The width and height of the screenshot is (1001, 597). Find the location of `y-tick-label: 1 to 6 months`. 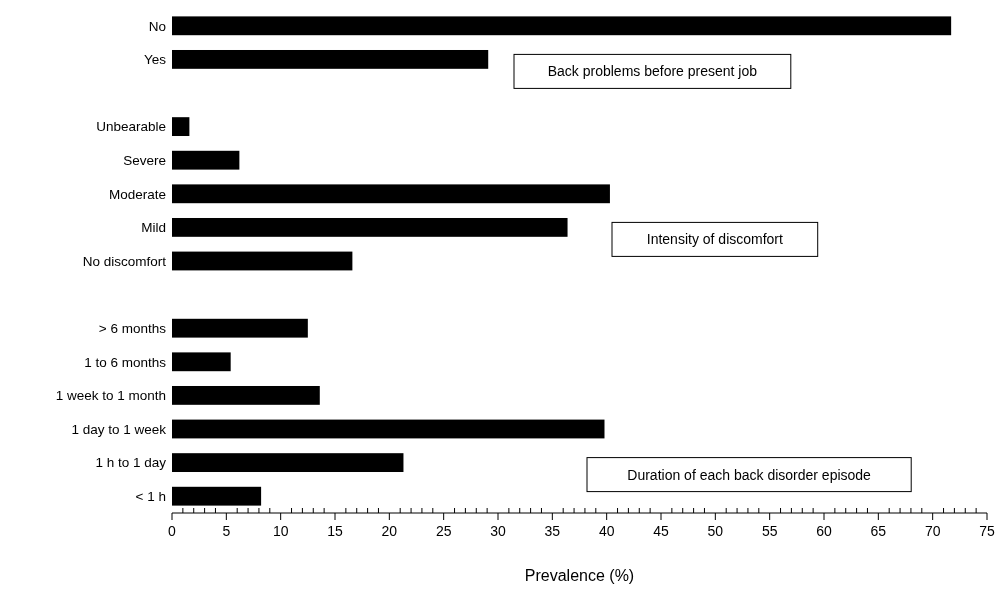

y-tick-label: 1 to 6 months is located at coordinates (125, 362).